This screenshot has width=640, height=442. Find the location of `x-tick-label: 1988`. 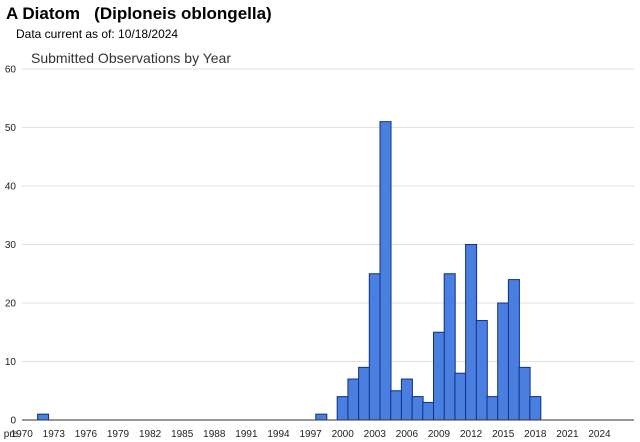

x-tick-label: 1988 is located at coordinates (214, 434).